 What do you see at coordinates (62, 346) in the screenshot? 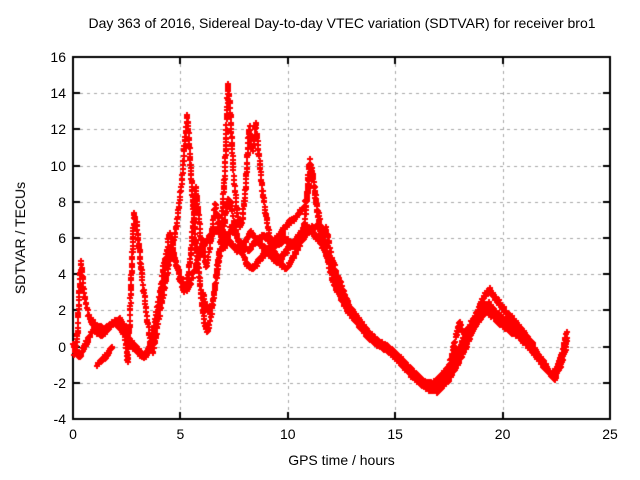
I see `y-tick-label: 0` at bounding box center [62, 346].